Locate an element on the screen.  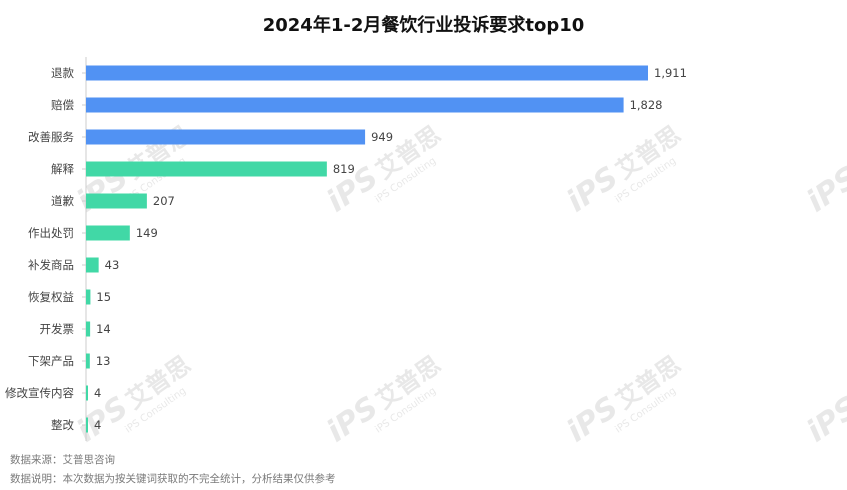
value-label: 819 is located at coordinates (344, 169).